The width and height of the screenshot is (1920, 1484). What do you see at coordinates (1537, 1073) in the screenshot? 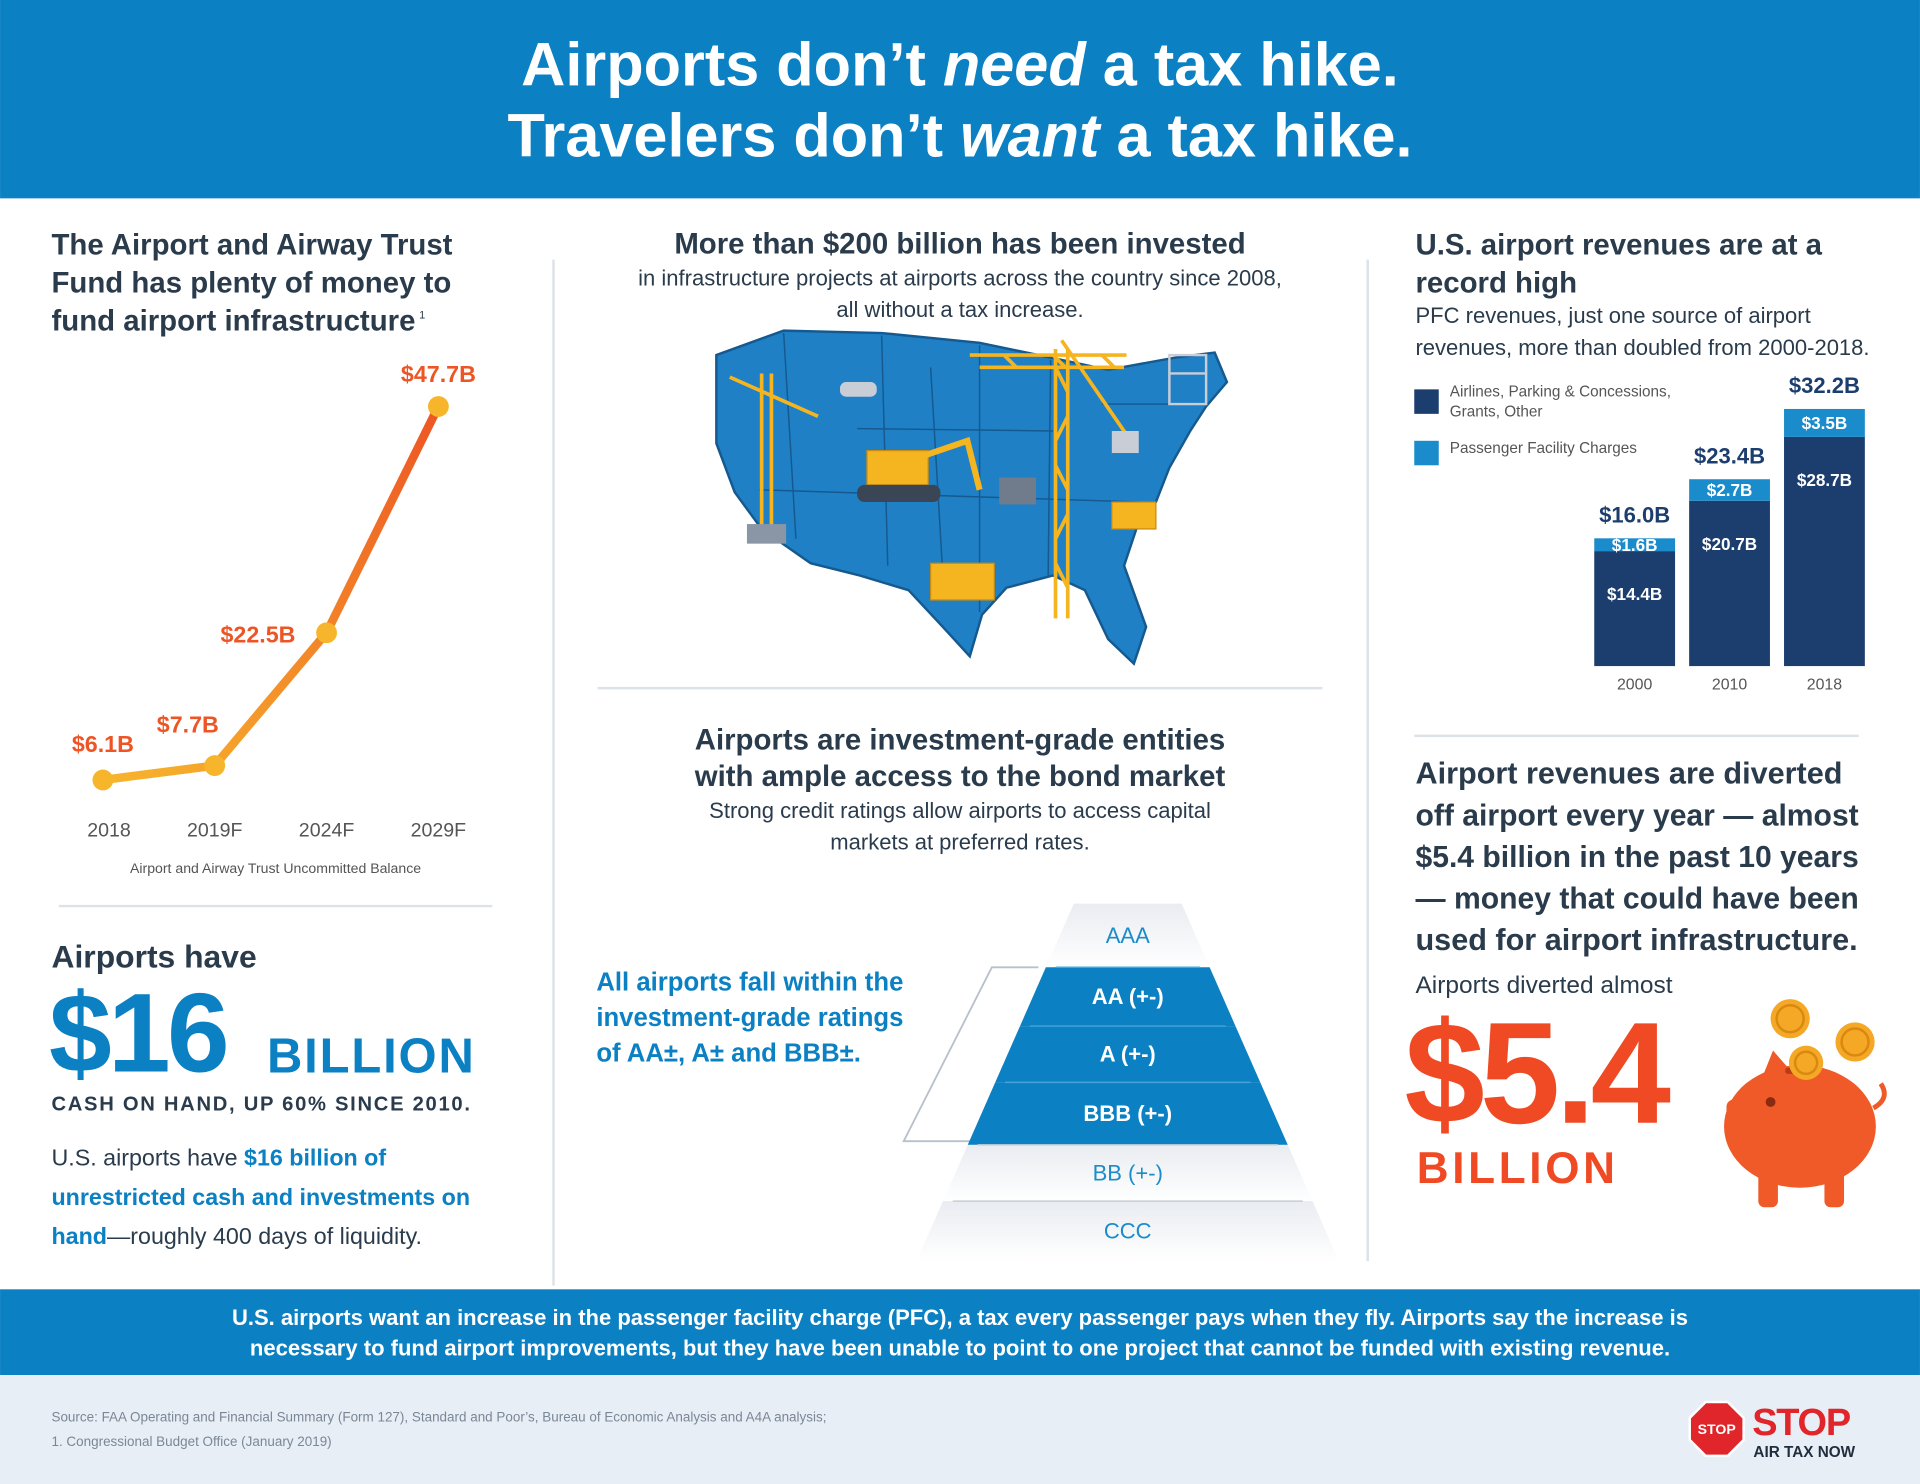
I see `diverted-amount: $5.4` at bounding box center [1537, 1073].